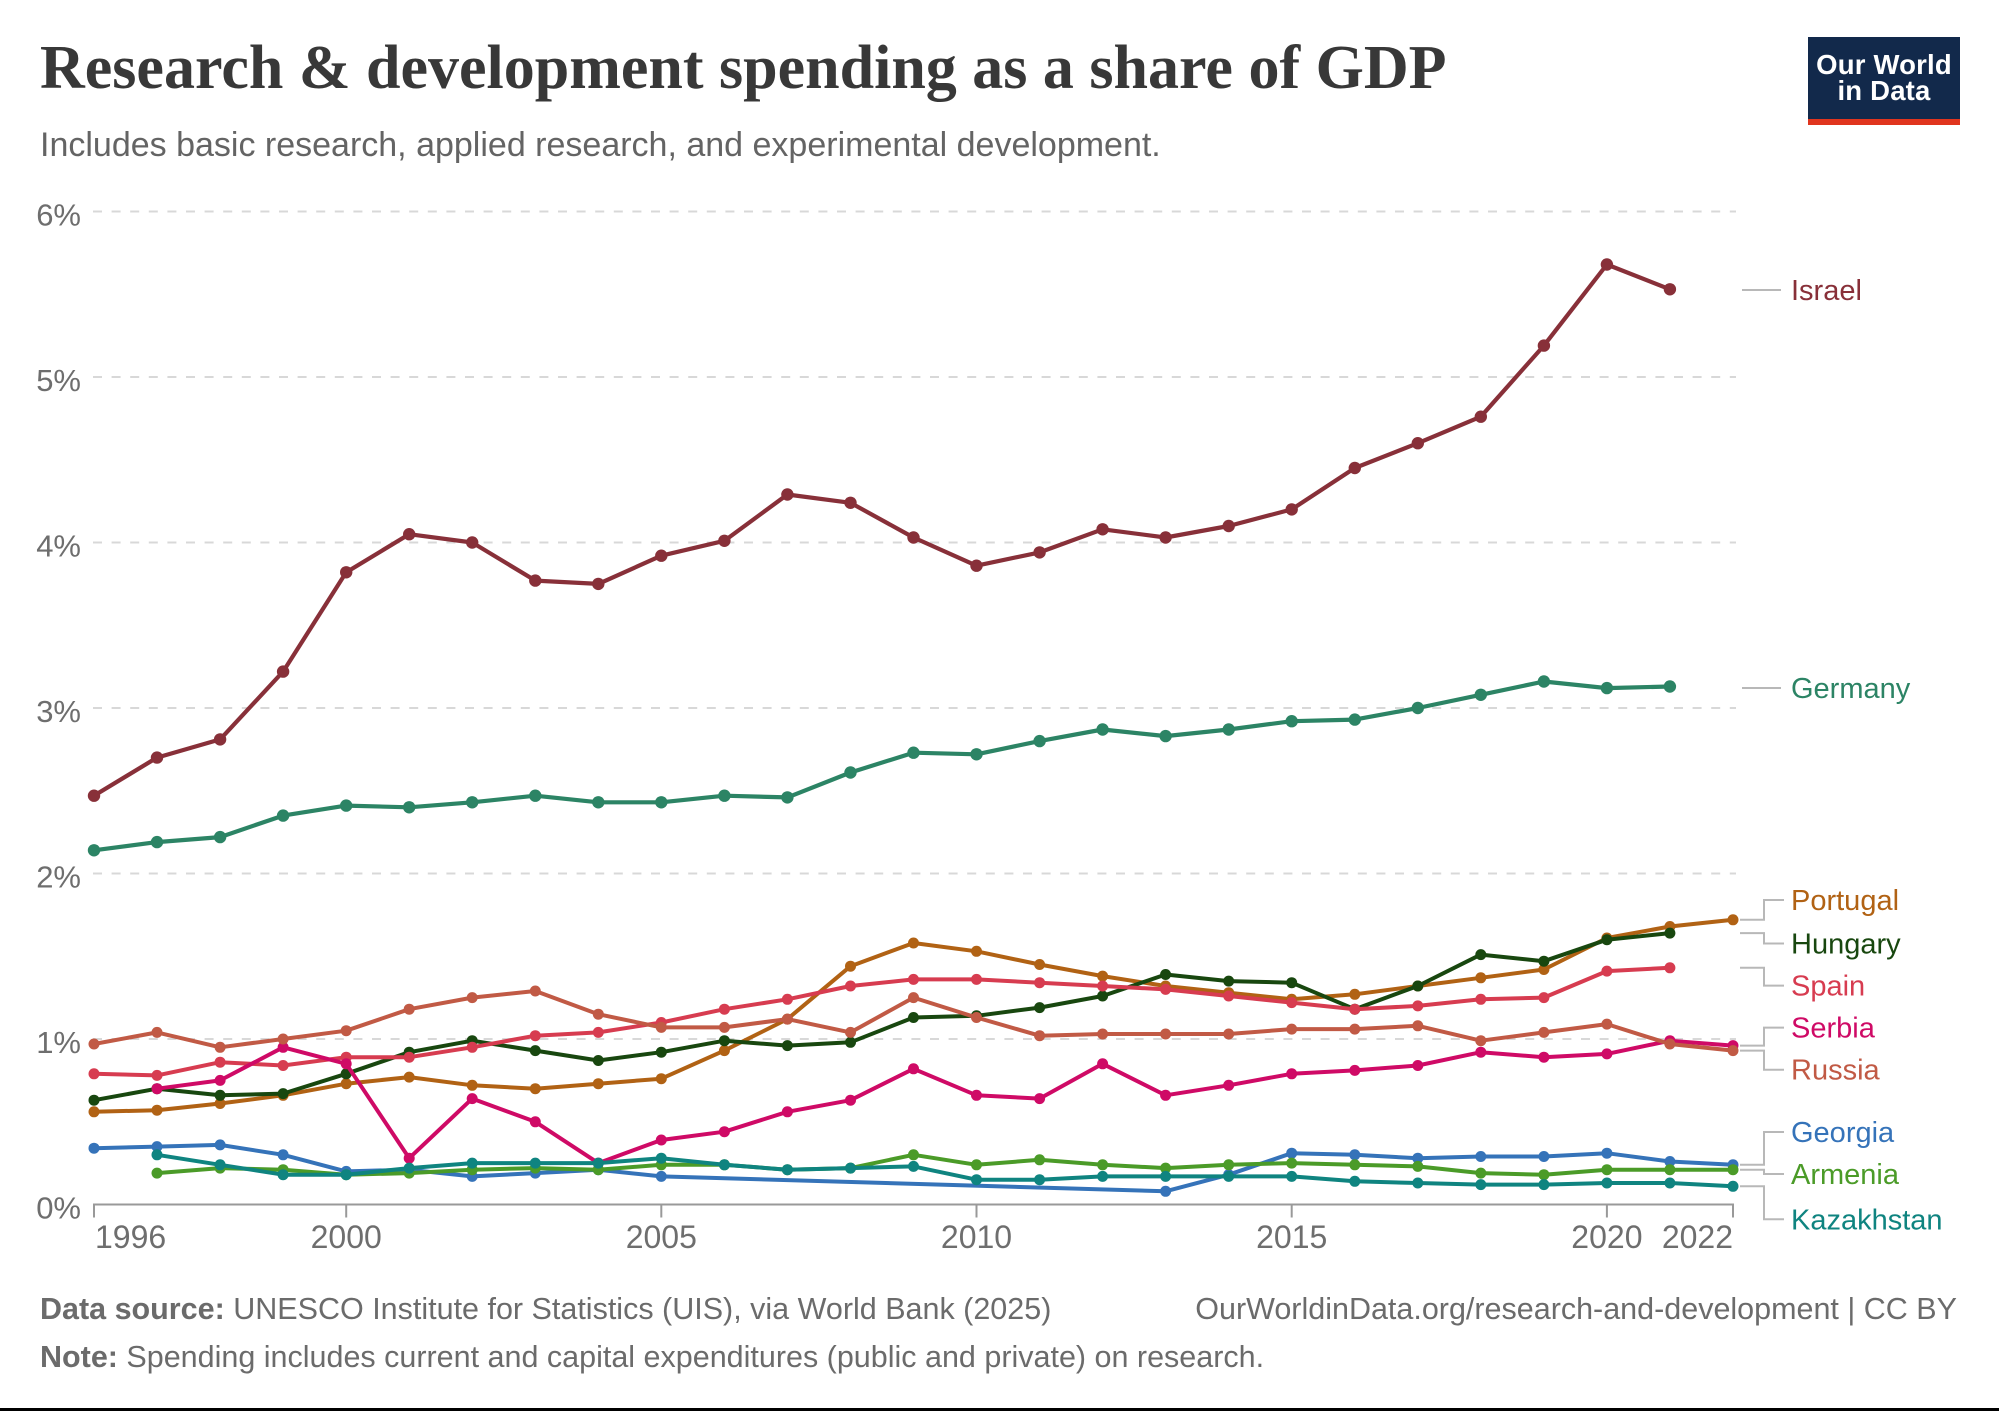 The height and width of the screenshot is (1412, 1999). What do you see at coordinates (661, 1237) in the screenshot?
I see `svg-text: 2005` at bounding box center [661, 1237].